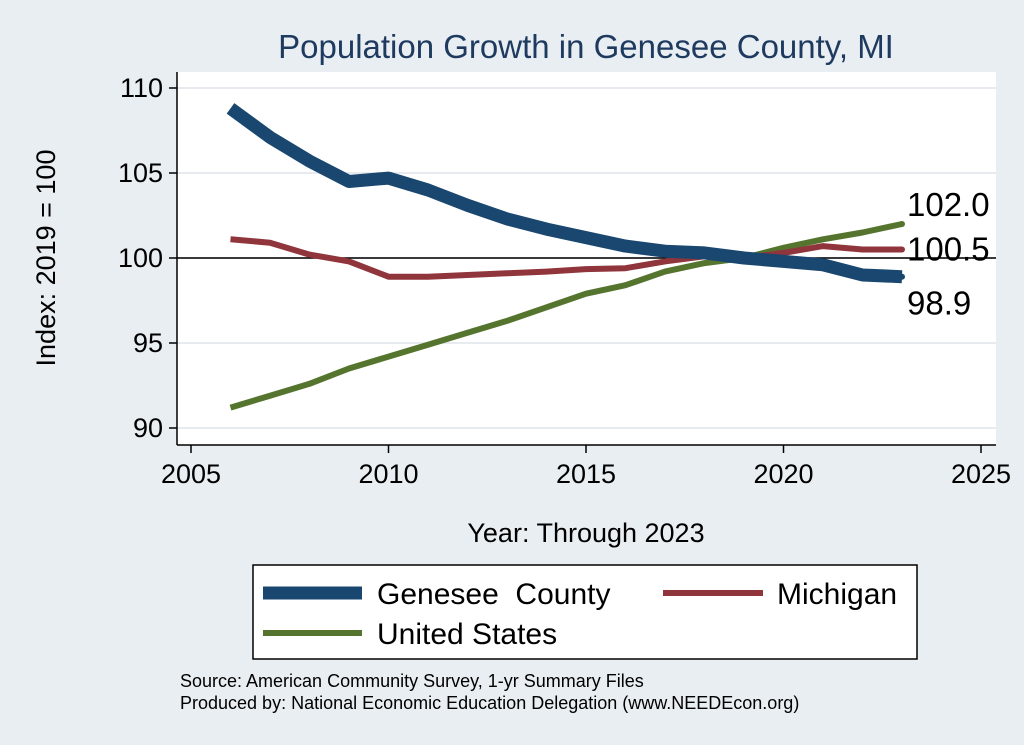 The image size is (1024, 745). What do you see at coordinates (948, 249) in the screenshot?
I see `end-label-michigan: 100.5` at bounding box center [948, 249].